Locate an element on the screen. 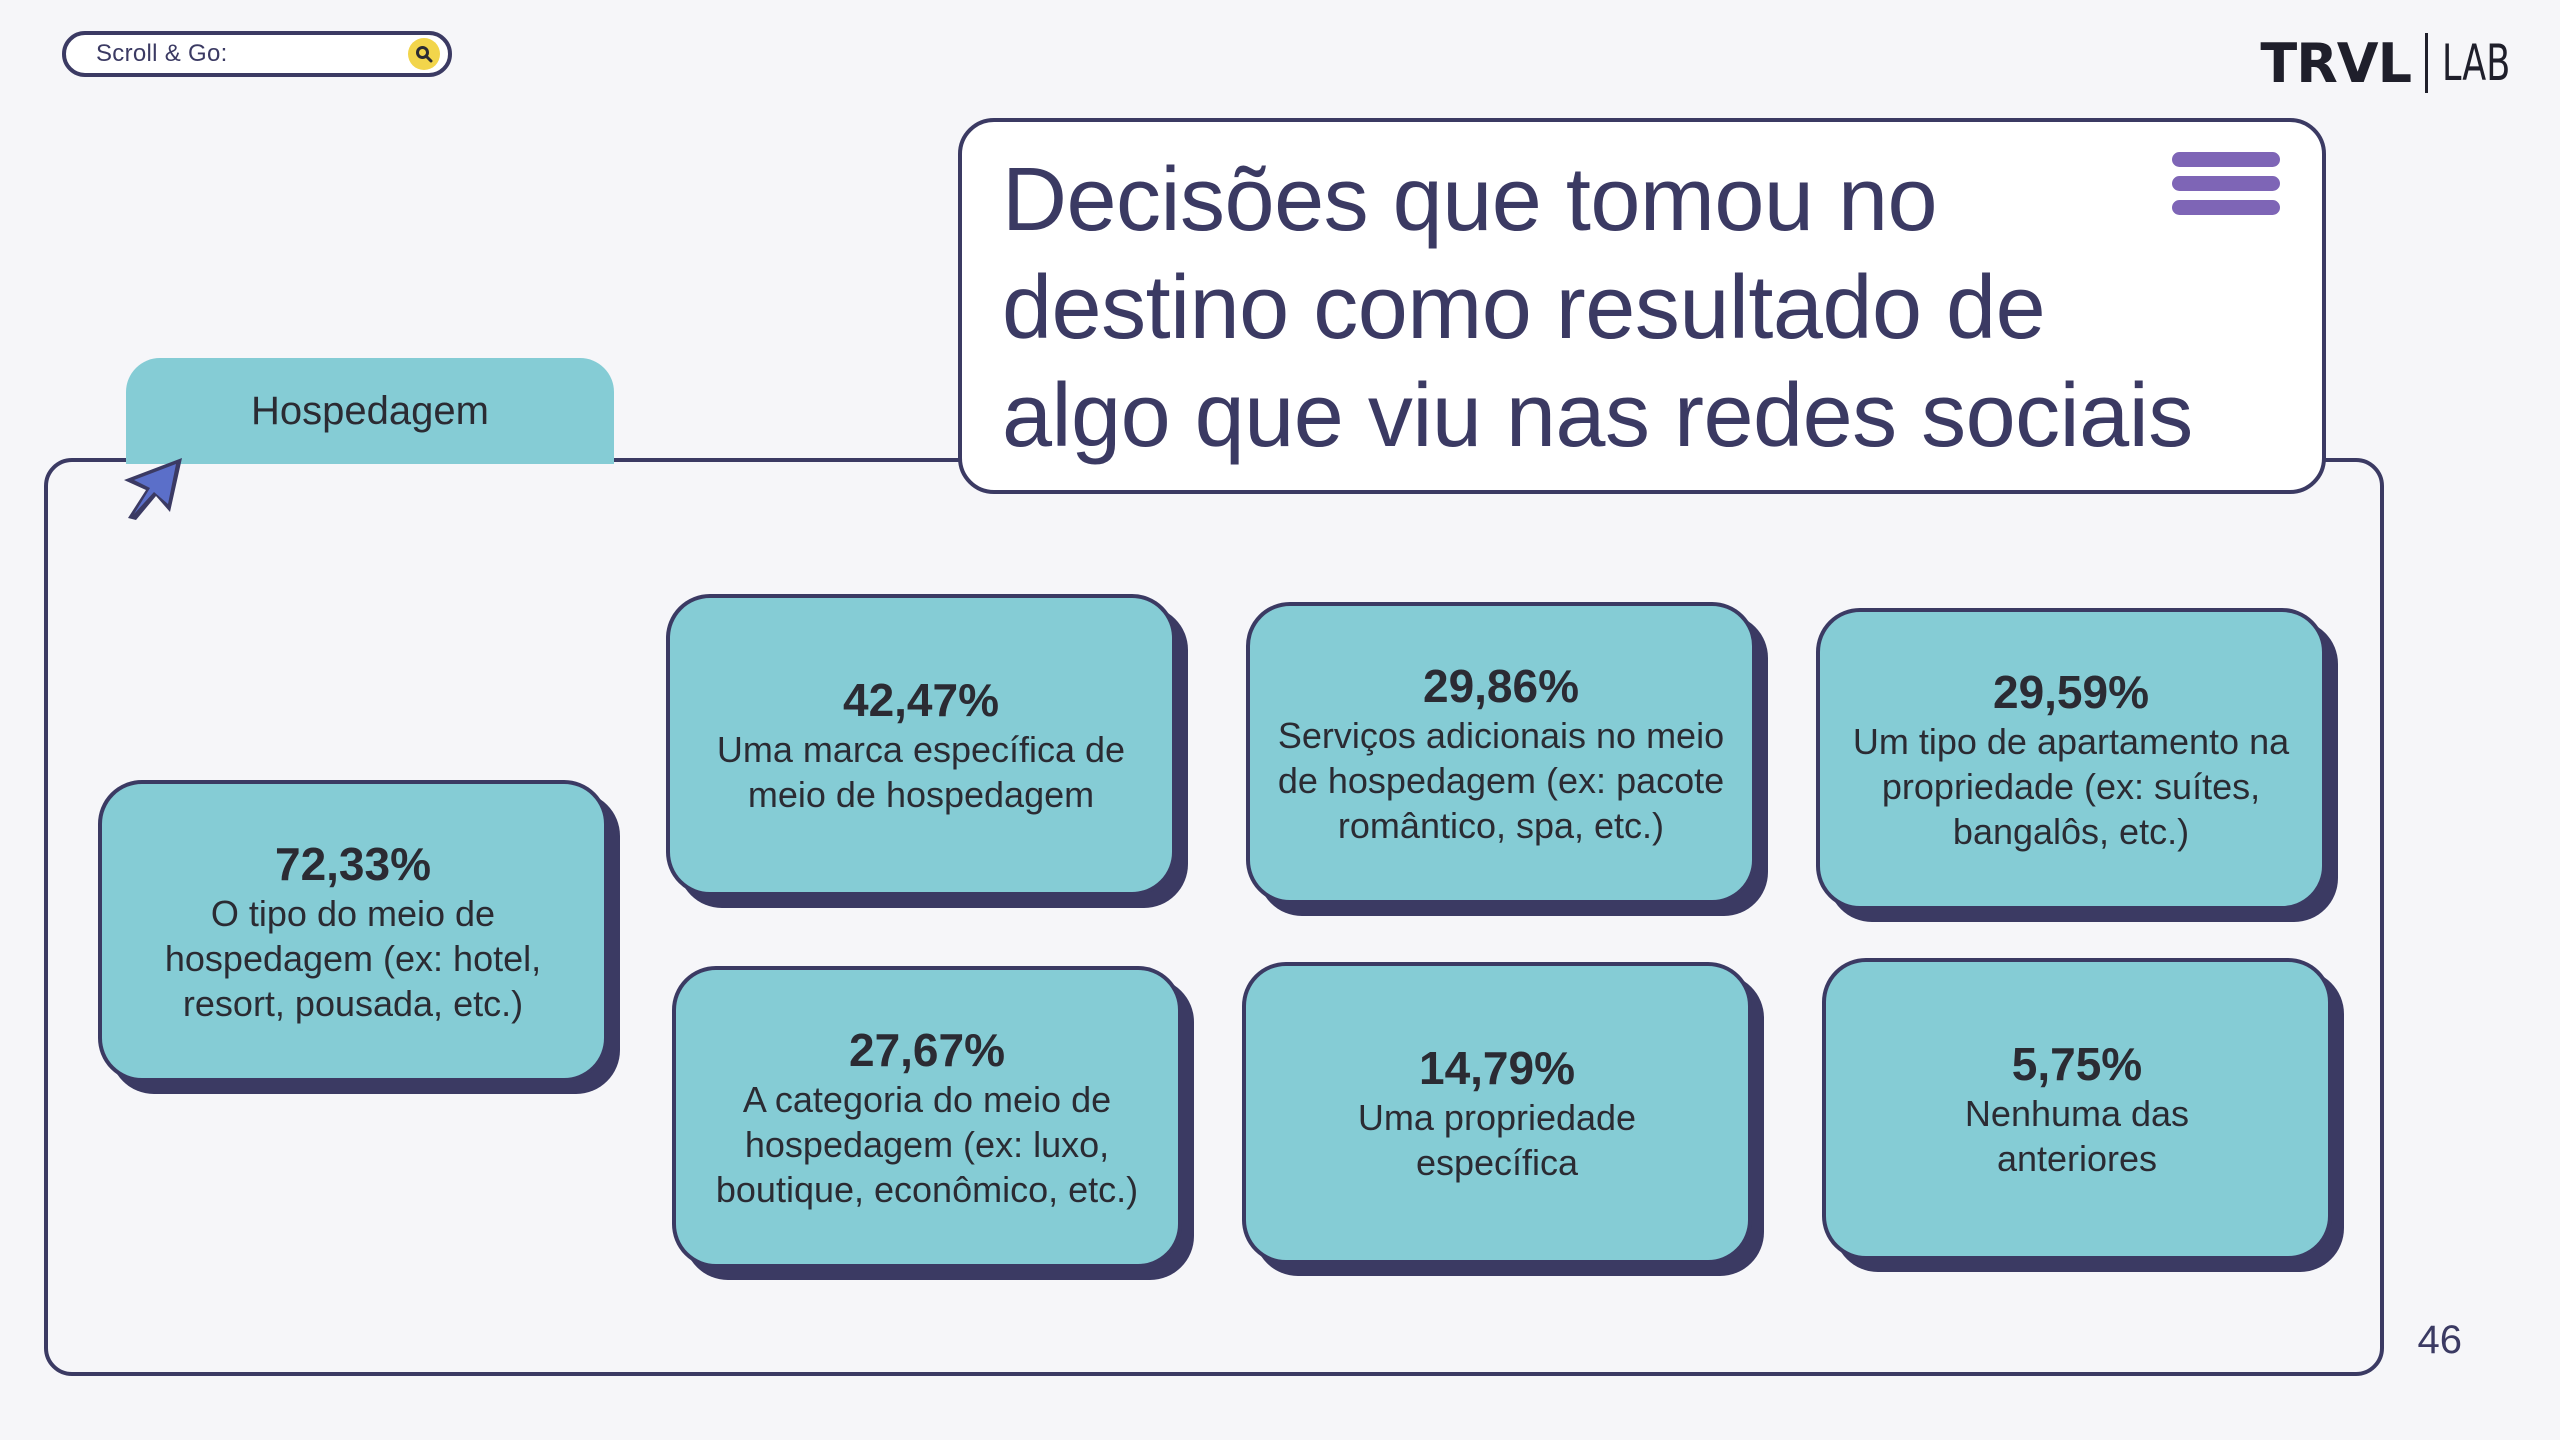 The width and height of the screenshot is (2560, 1440). menu-icon is located at coordinates (2226, 188).